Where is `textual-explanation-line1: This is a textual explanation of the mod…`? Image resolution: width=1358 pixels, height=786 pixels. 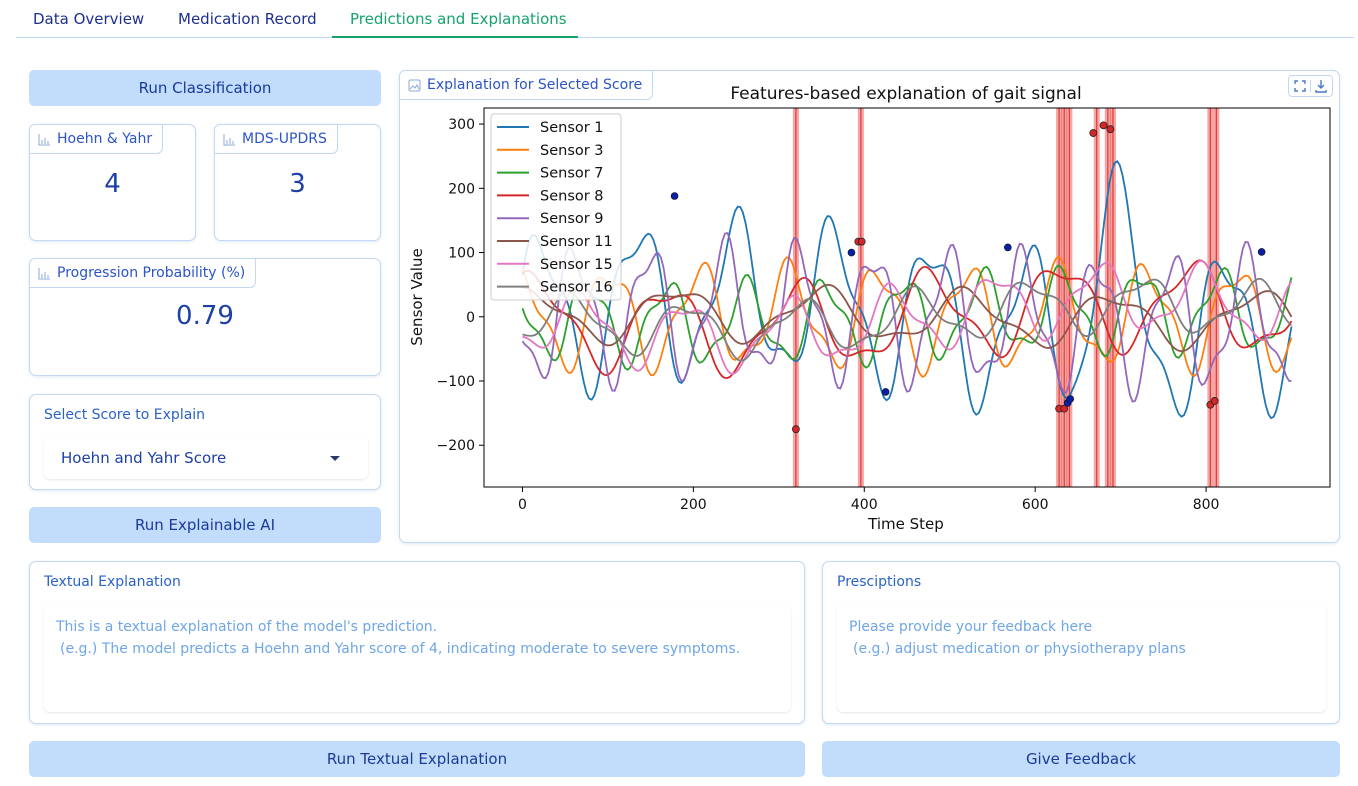 textual-explanation-line1: This is a textual explanation of the mod… is located at coordinates (247, 627).